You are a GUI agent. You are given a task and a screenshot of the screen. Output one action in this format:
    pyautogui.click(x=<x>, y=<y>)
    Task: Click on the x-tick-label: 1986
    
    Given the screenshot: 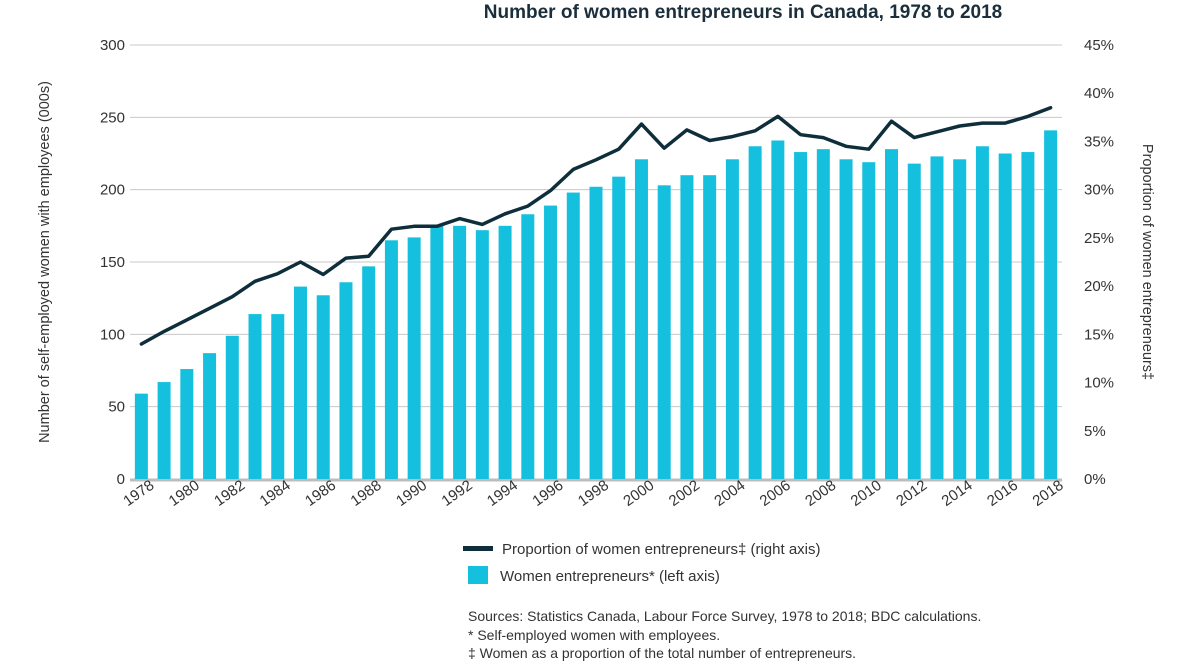 What is the action you would take?
    pyautogui.click(x=320, y=493)
    